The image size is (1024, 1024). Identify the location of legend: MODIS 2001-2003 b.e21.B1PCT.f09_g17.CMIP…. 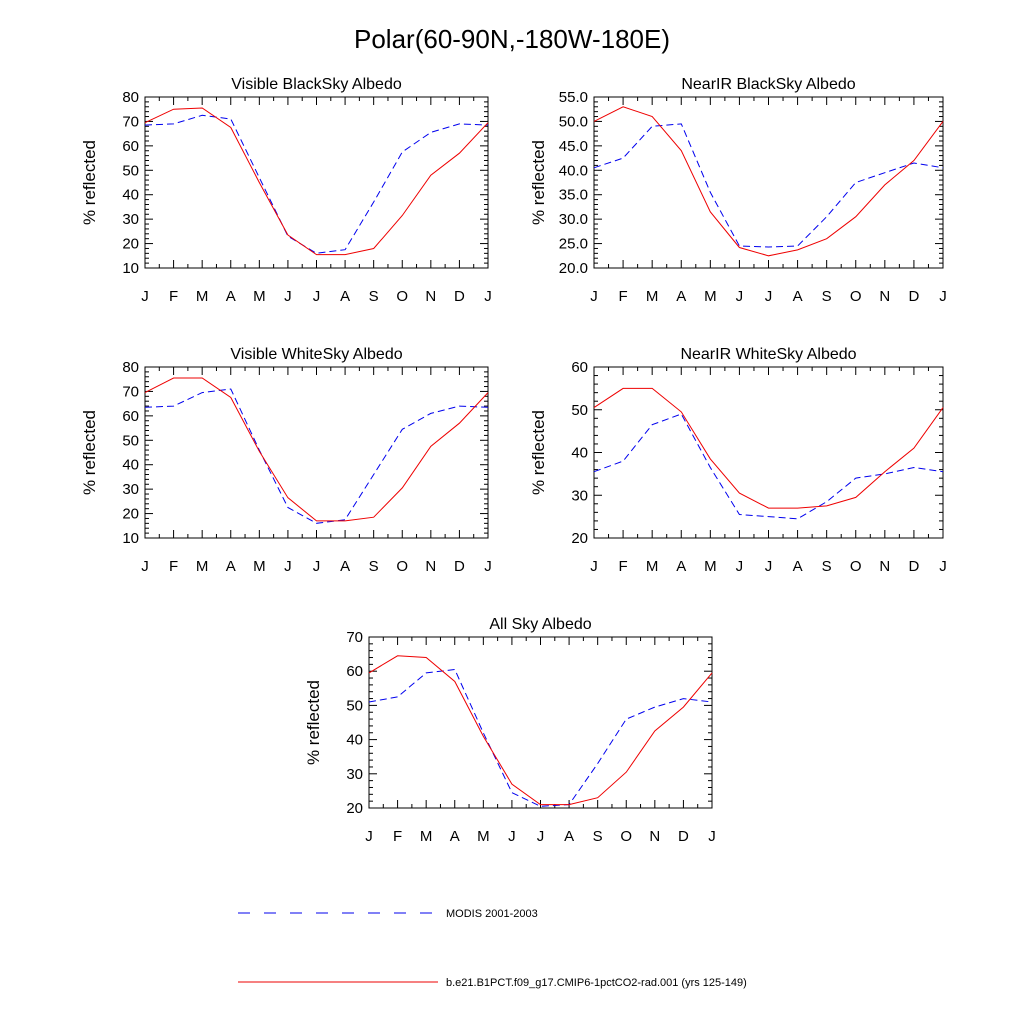
(492, 948).